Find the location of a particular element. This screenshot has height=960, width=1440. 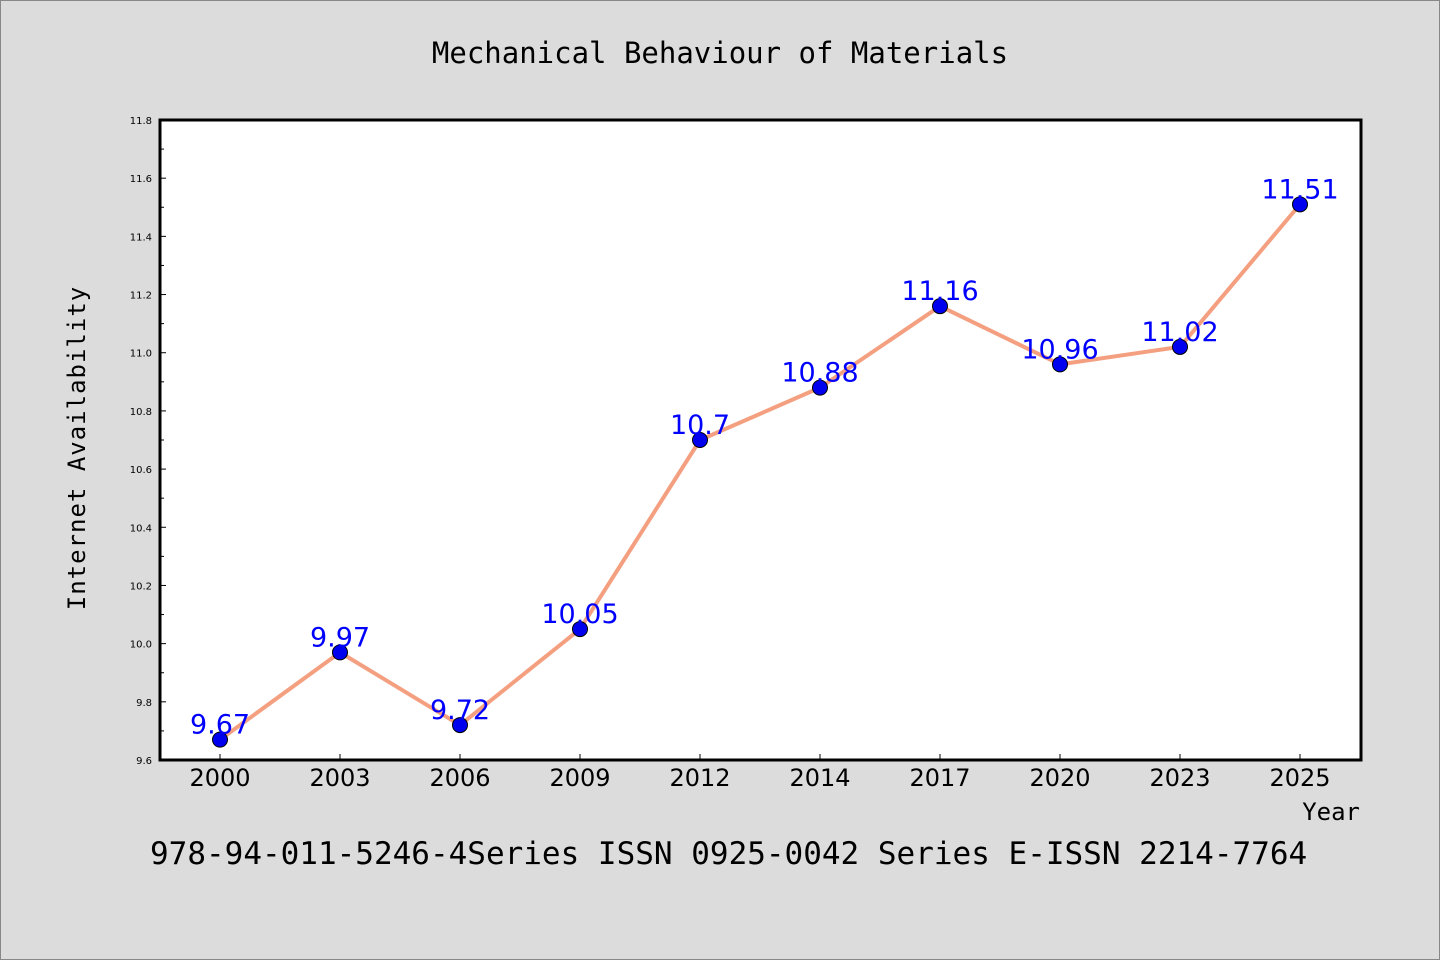

x-tick-label: 2003 is located at coordinates (339, 778).